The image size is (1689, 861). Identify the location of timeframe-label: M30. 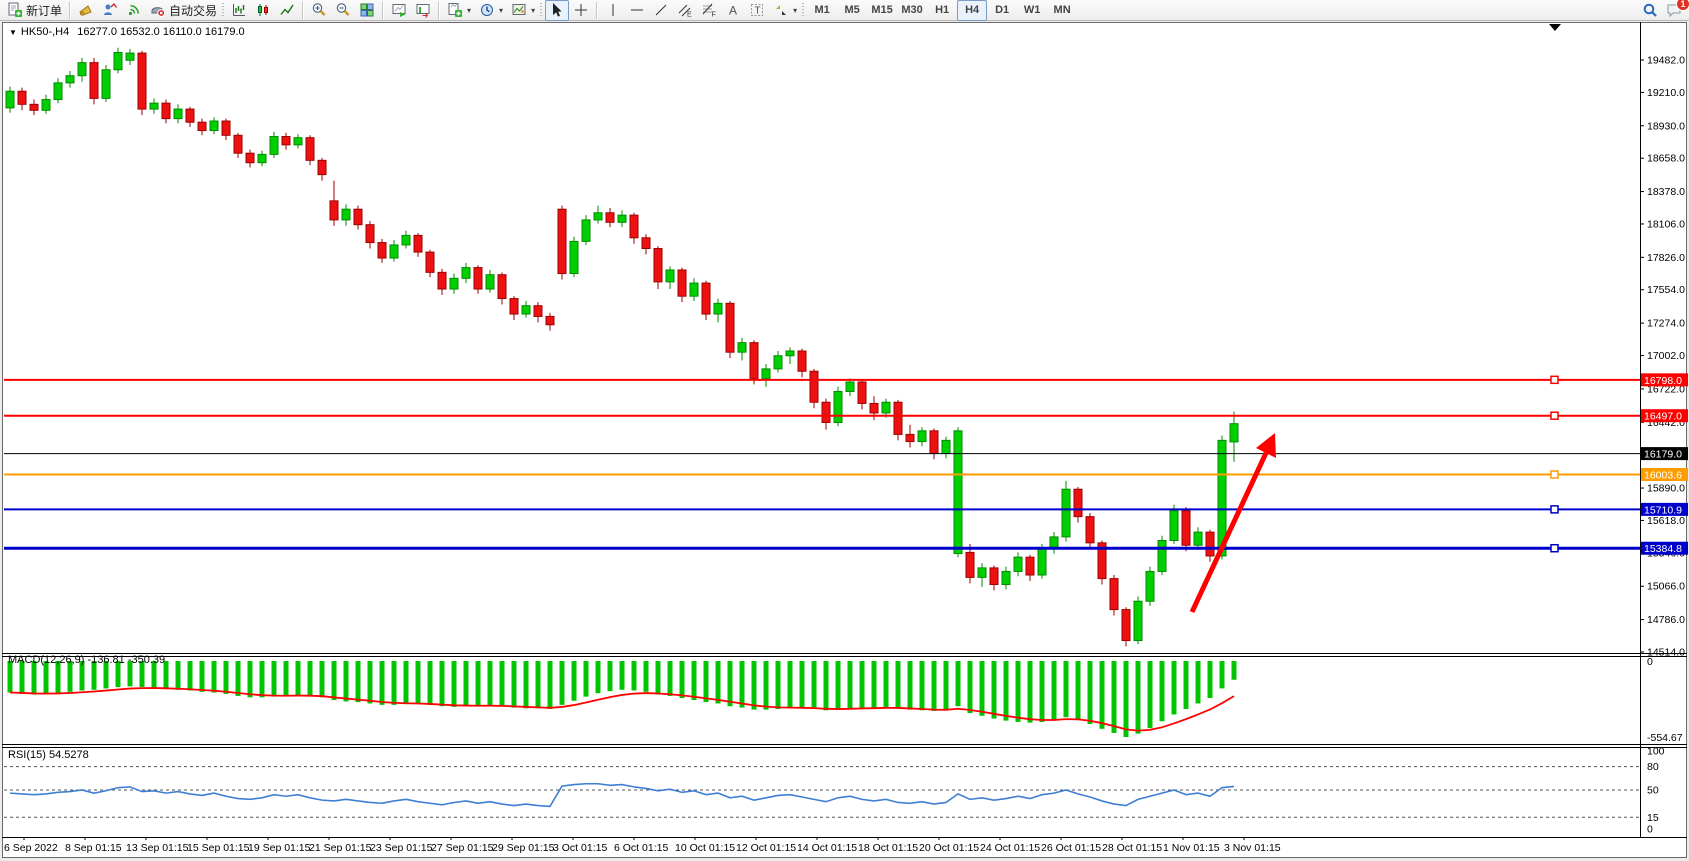
(912, 10).